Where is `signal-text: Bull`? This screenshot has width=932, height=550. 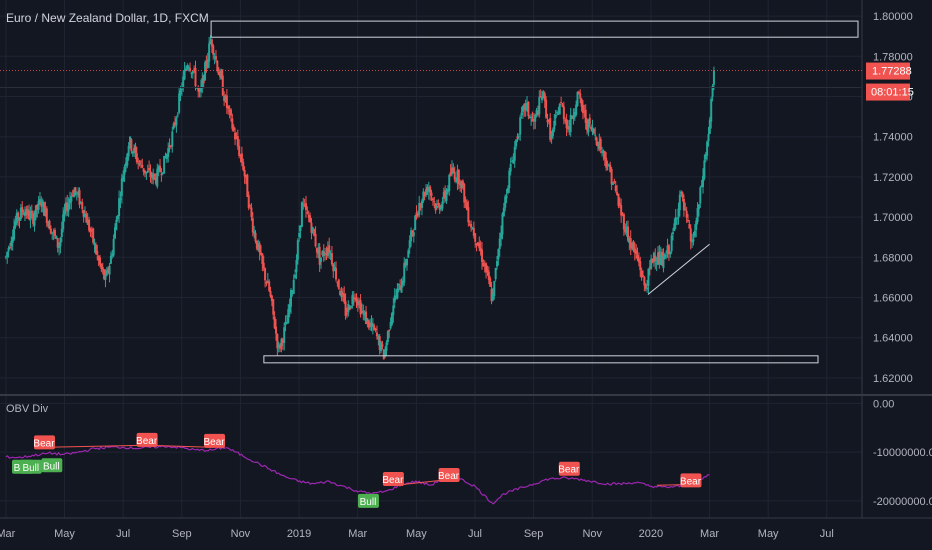 signal-text: Bull is located at coordinates (30, 468).